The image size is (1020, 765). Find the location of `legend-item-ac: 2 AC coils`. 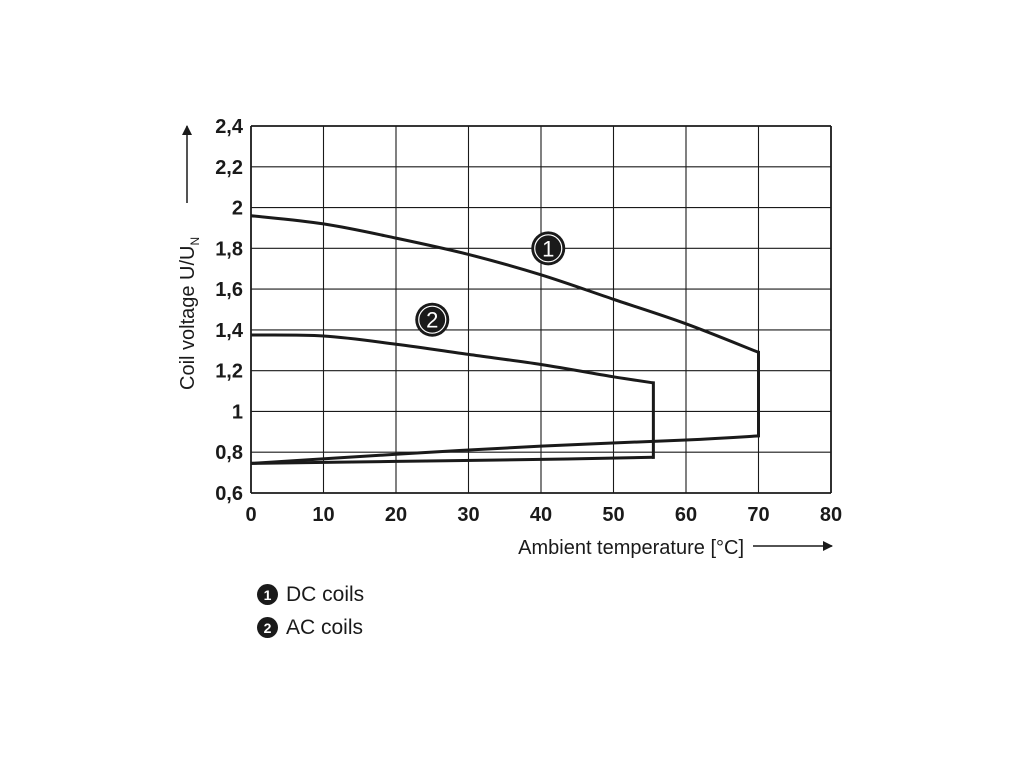

legend-item-ac: 2 AC coils is located at coordinates (310, 627).